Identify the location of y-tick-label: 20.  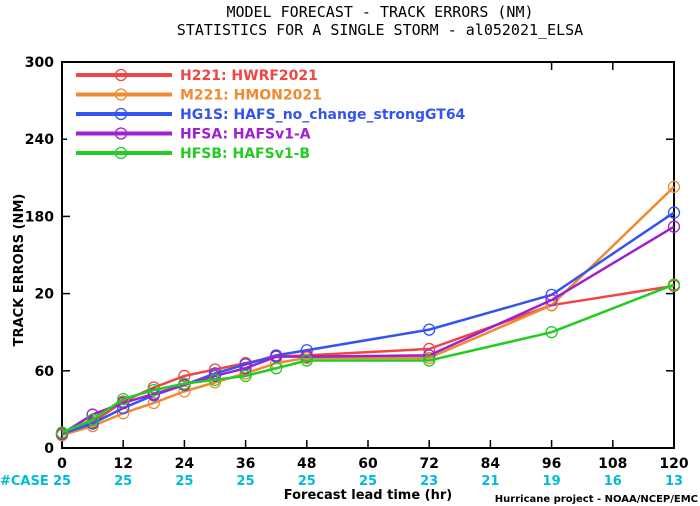
(45, 295).